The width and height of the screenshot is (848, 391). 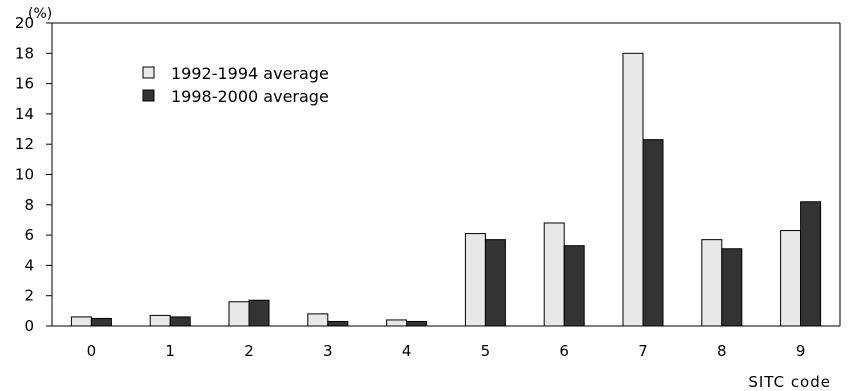 What do you see at coordinates (29, 235) in the screenshot?
I see `y-tick-label: 6` at bounding box center [29, 235].